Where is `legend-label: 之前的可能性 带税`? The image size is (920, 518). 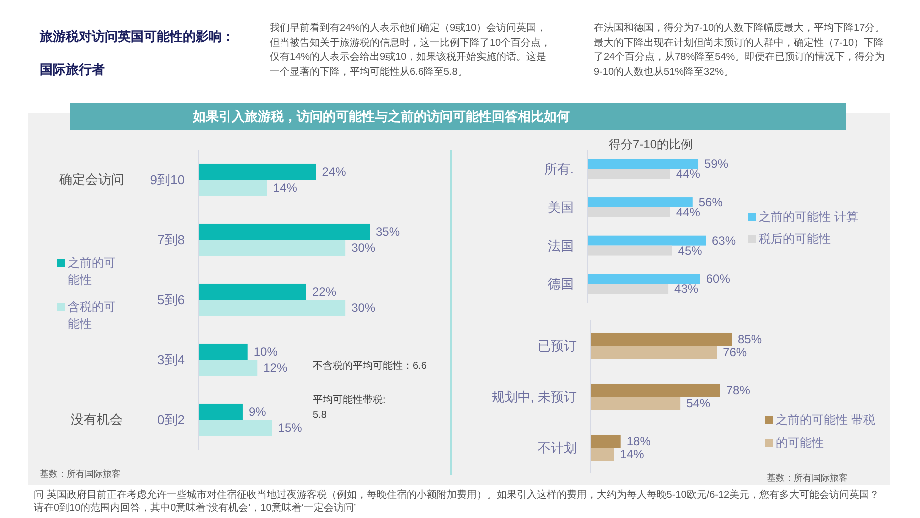
legend-label: 之前的可能性 带税 is located at coordinates (826, 420).